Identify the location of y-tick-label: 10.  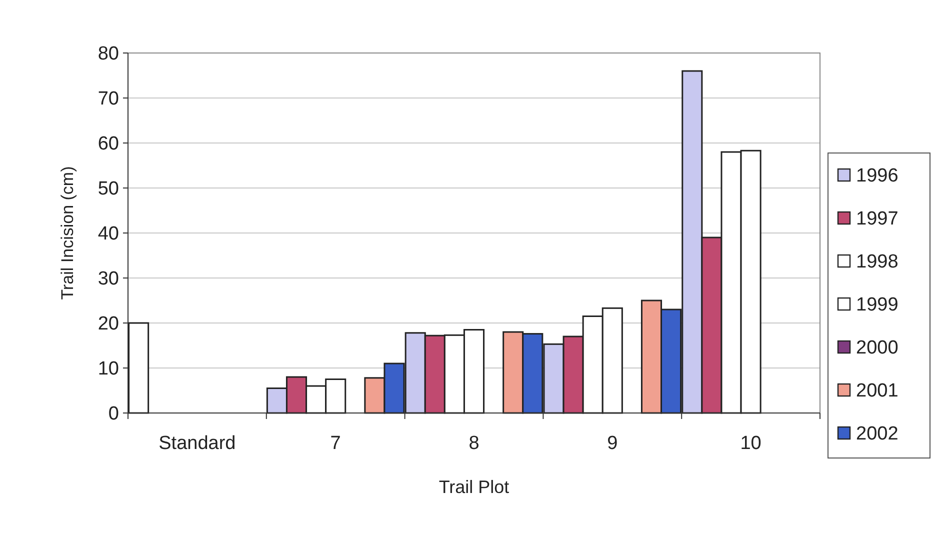
(108, 369).